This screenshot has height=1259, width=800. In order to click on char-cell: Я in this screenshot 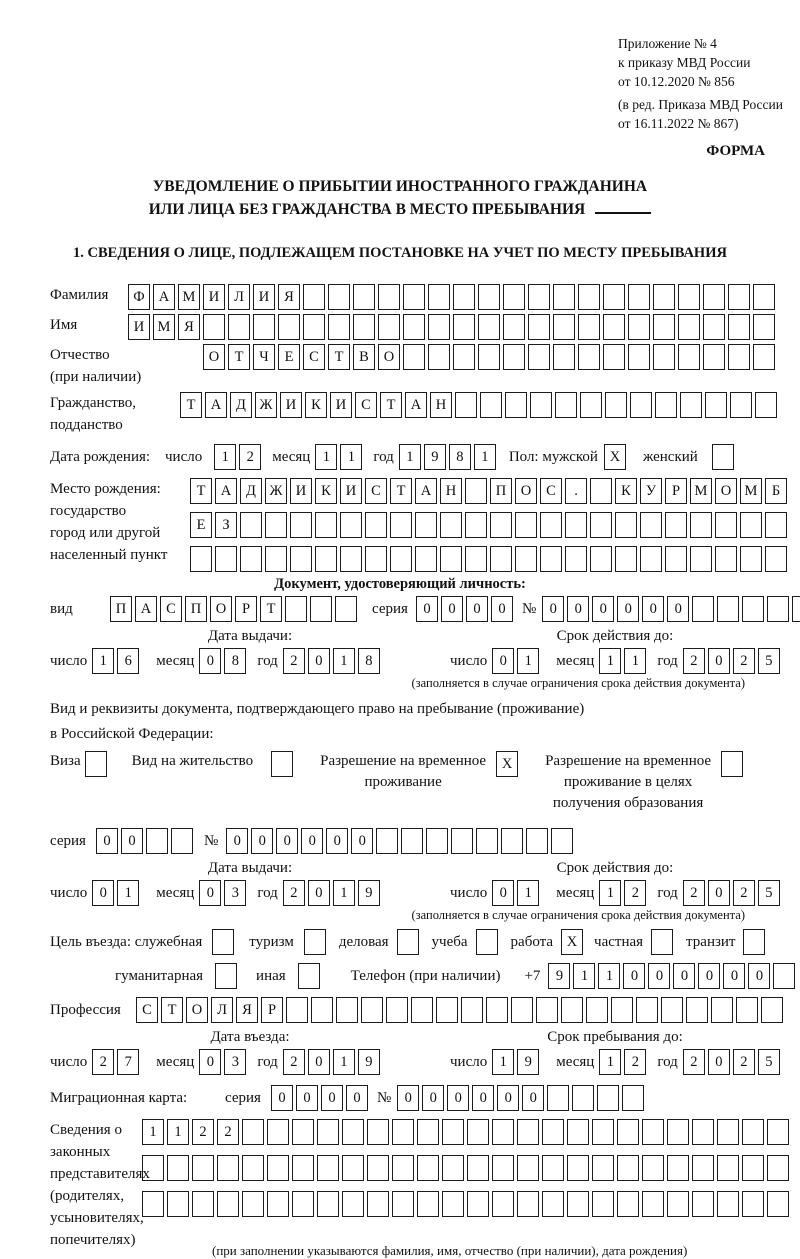, I will do `click(289, 297)`.